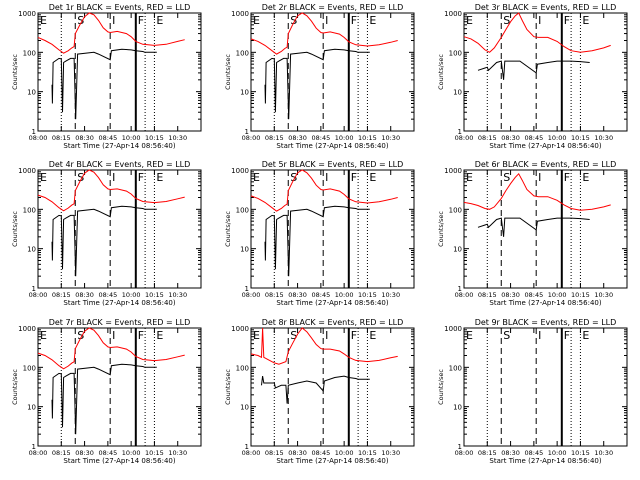 This screenshot has width=640, height=480. Describe the element at coordinates (333, 322) in the screenshot. I see `panel-title: Det 8r BLACK = Events, RED = LLD` at that location.